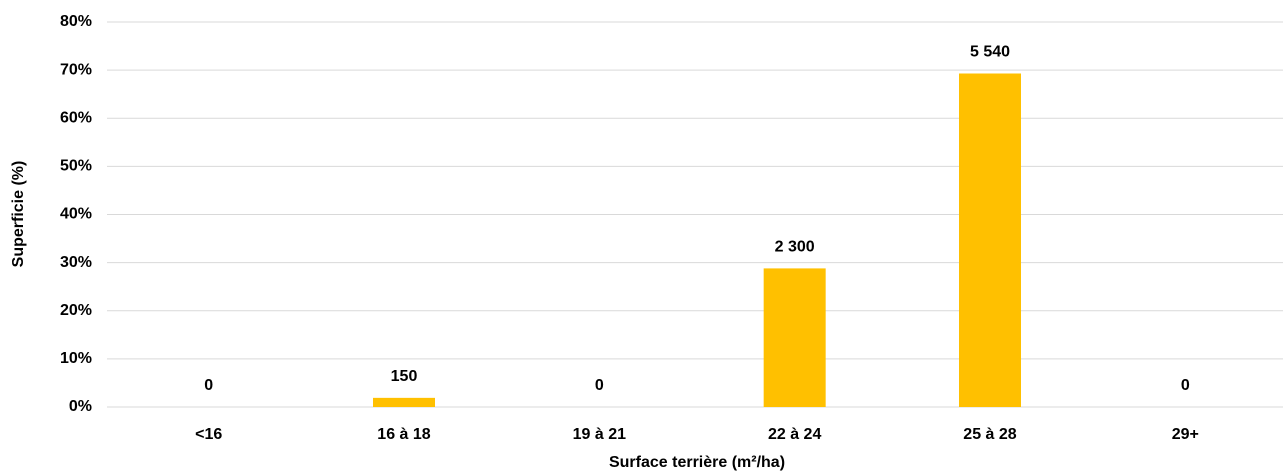  I want to click on x-tick-label: 16 à 18, so click(403, 434).